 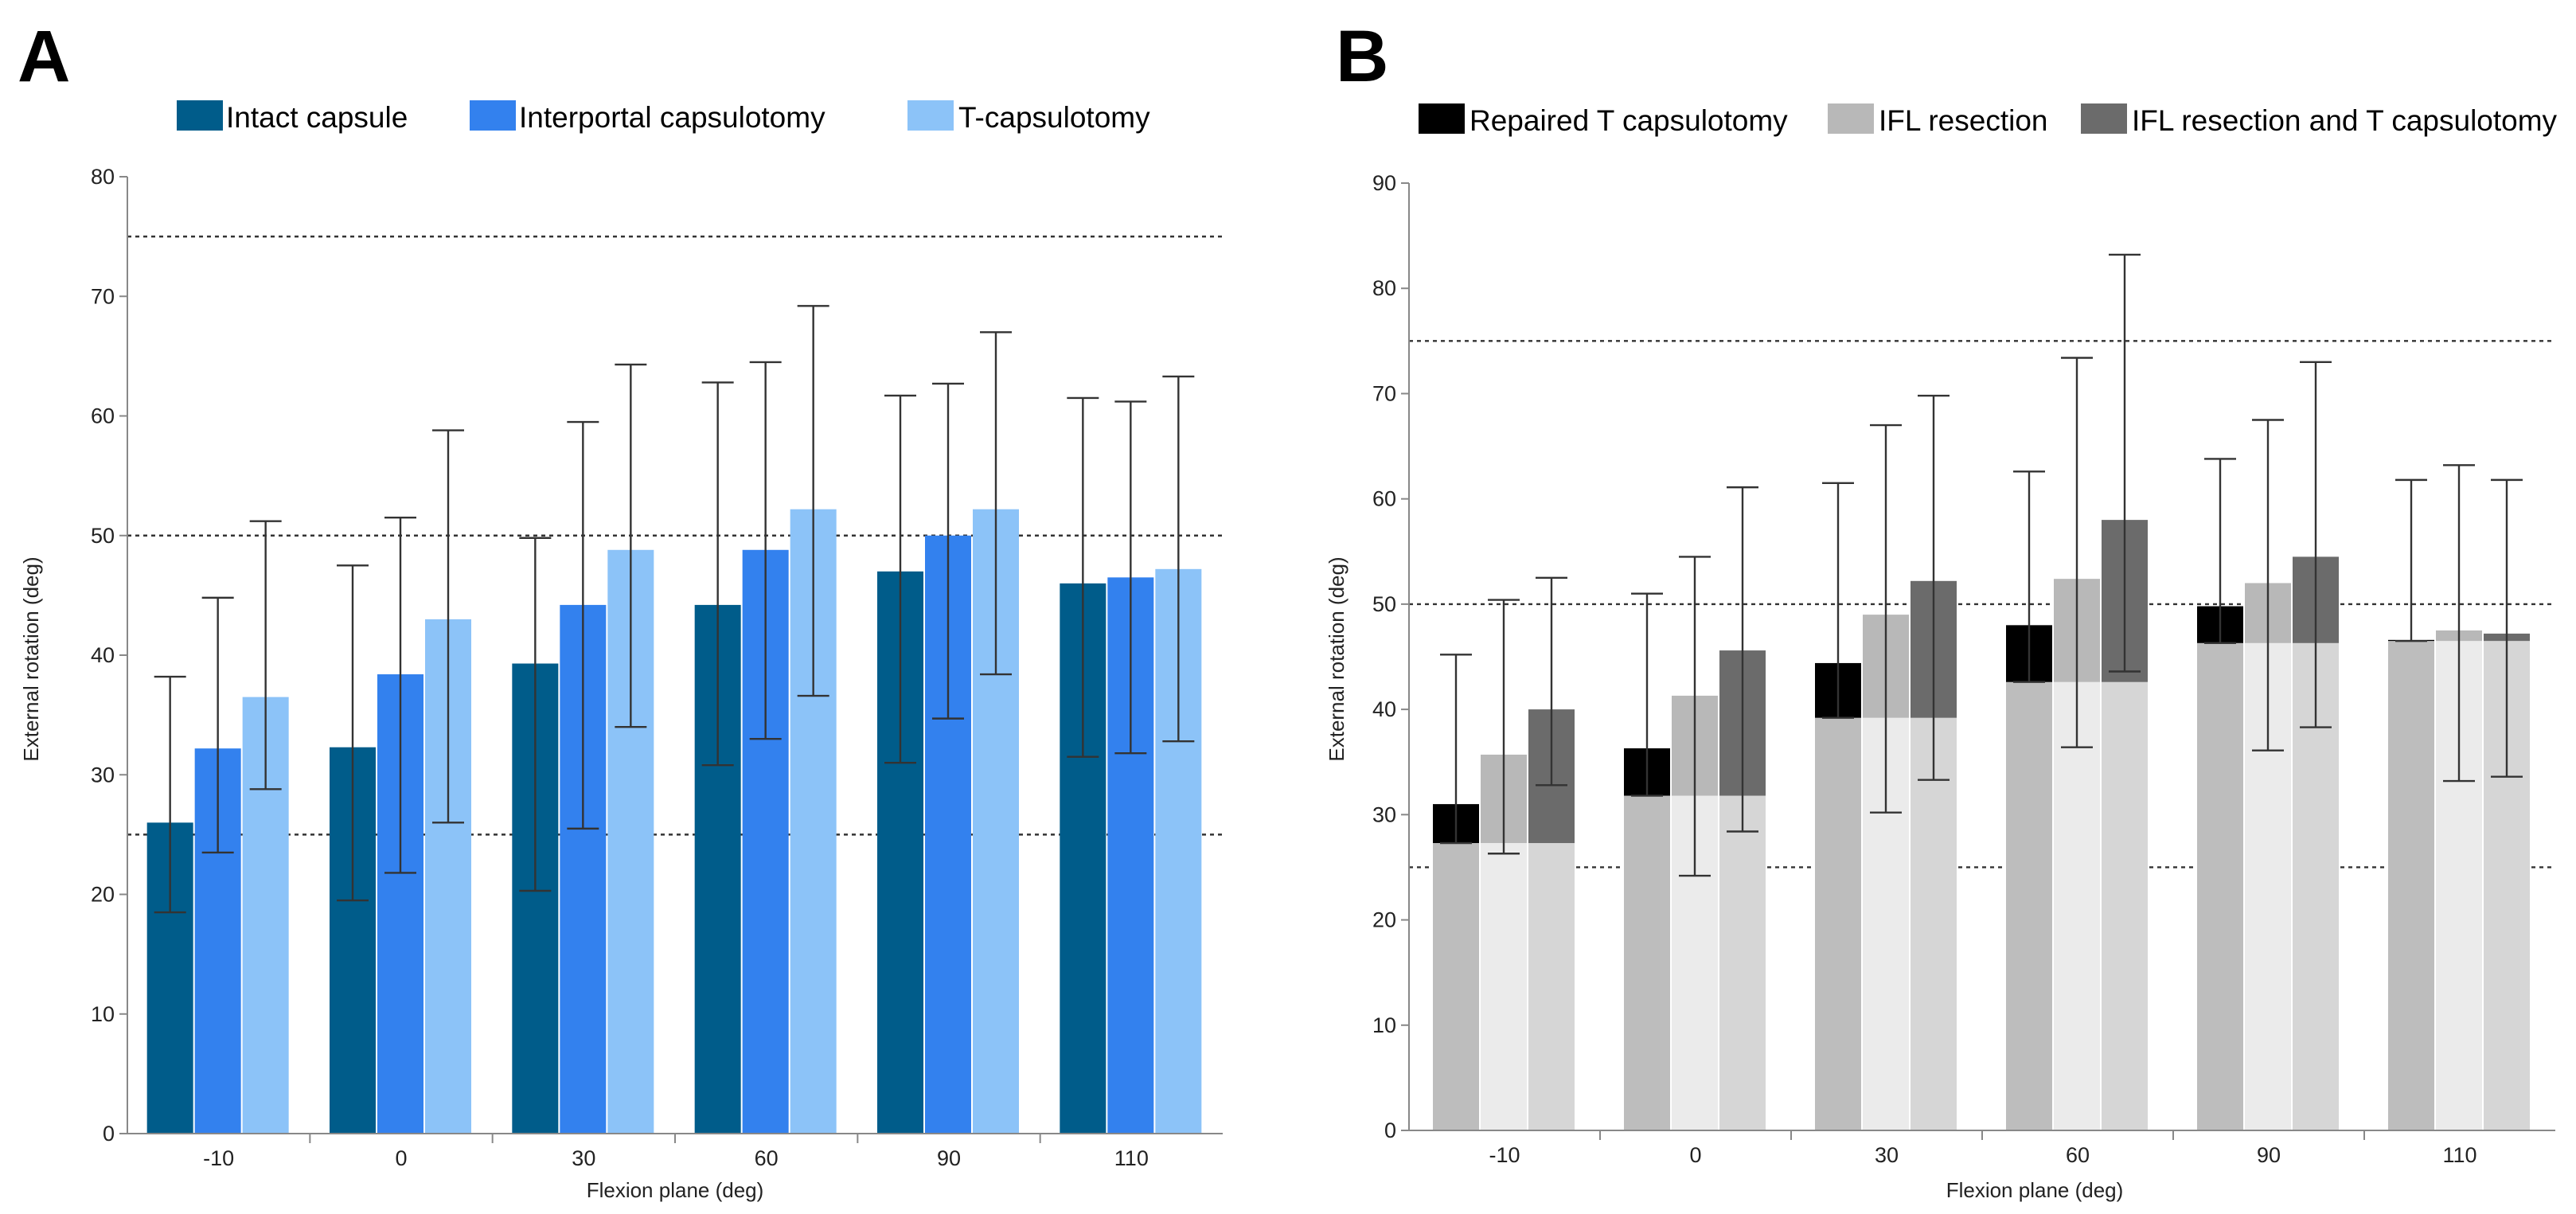 I want to click on legend-a-label-intact-capsule: Intact capsule, so click(x=317, y=117).